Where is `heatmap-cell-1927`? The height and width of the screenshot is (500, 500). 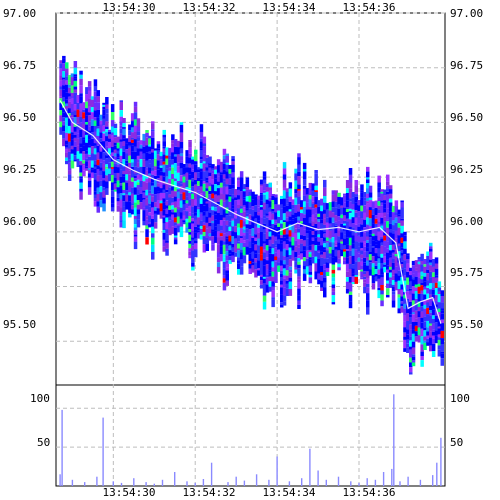
heatmap-cell-1927 is located at coordinates (347, 260).